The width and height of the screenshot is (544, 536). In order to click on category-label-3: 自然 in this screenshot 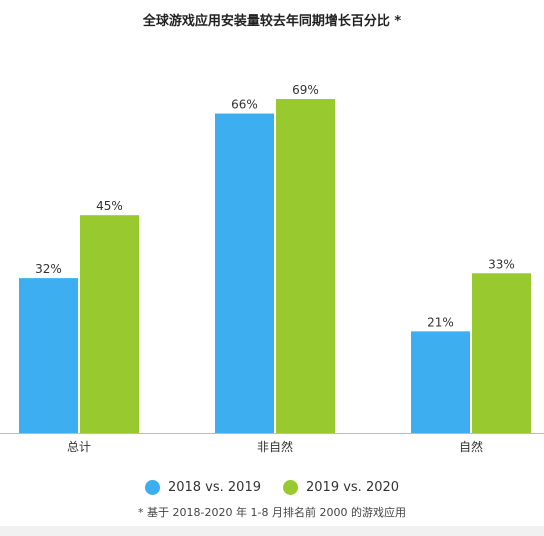, I will do `click(471, 446)`.